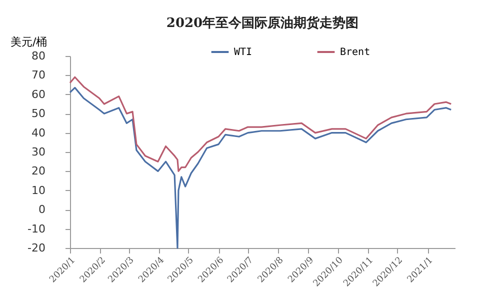 This screenshot has width=498, height=294. I want to click on legend-label: WTI, so click(243, 52).